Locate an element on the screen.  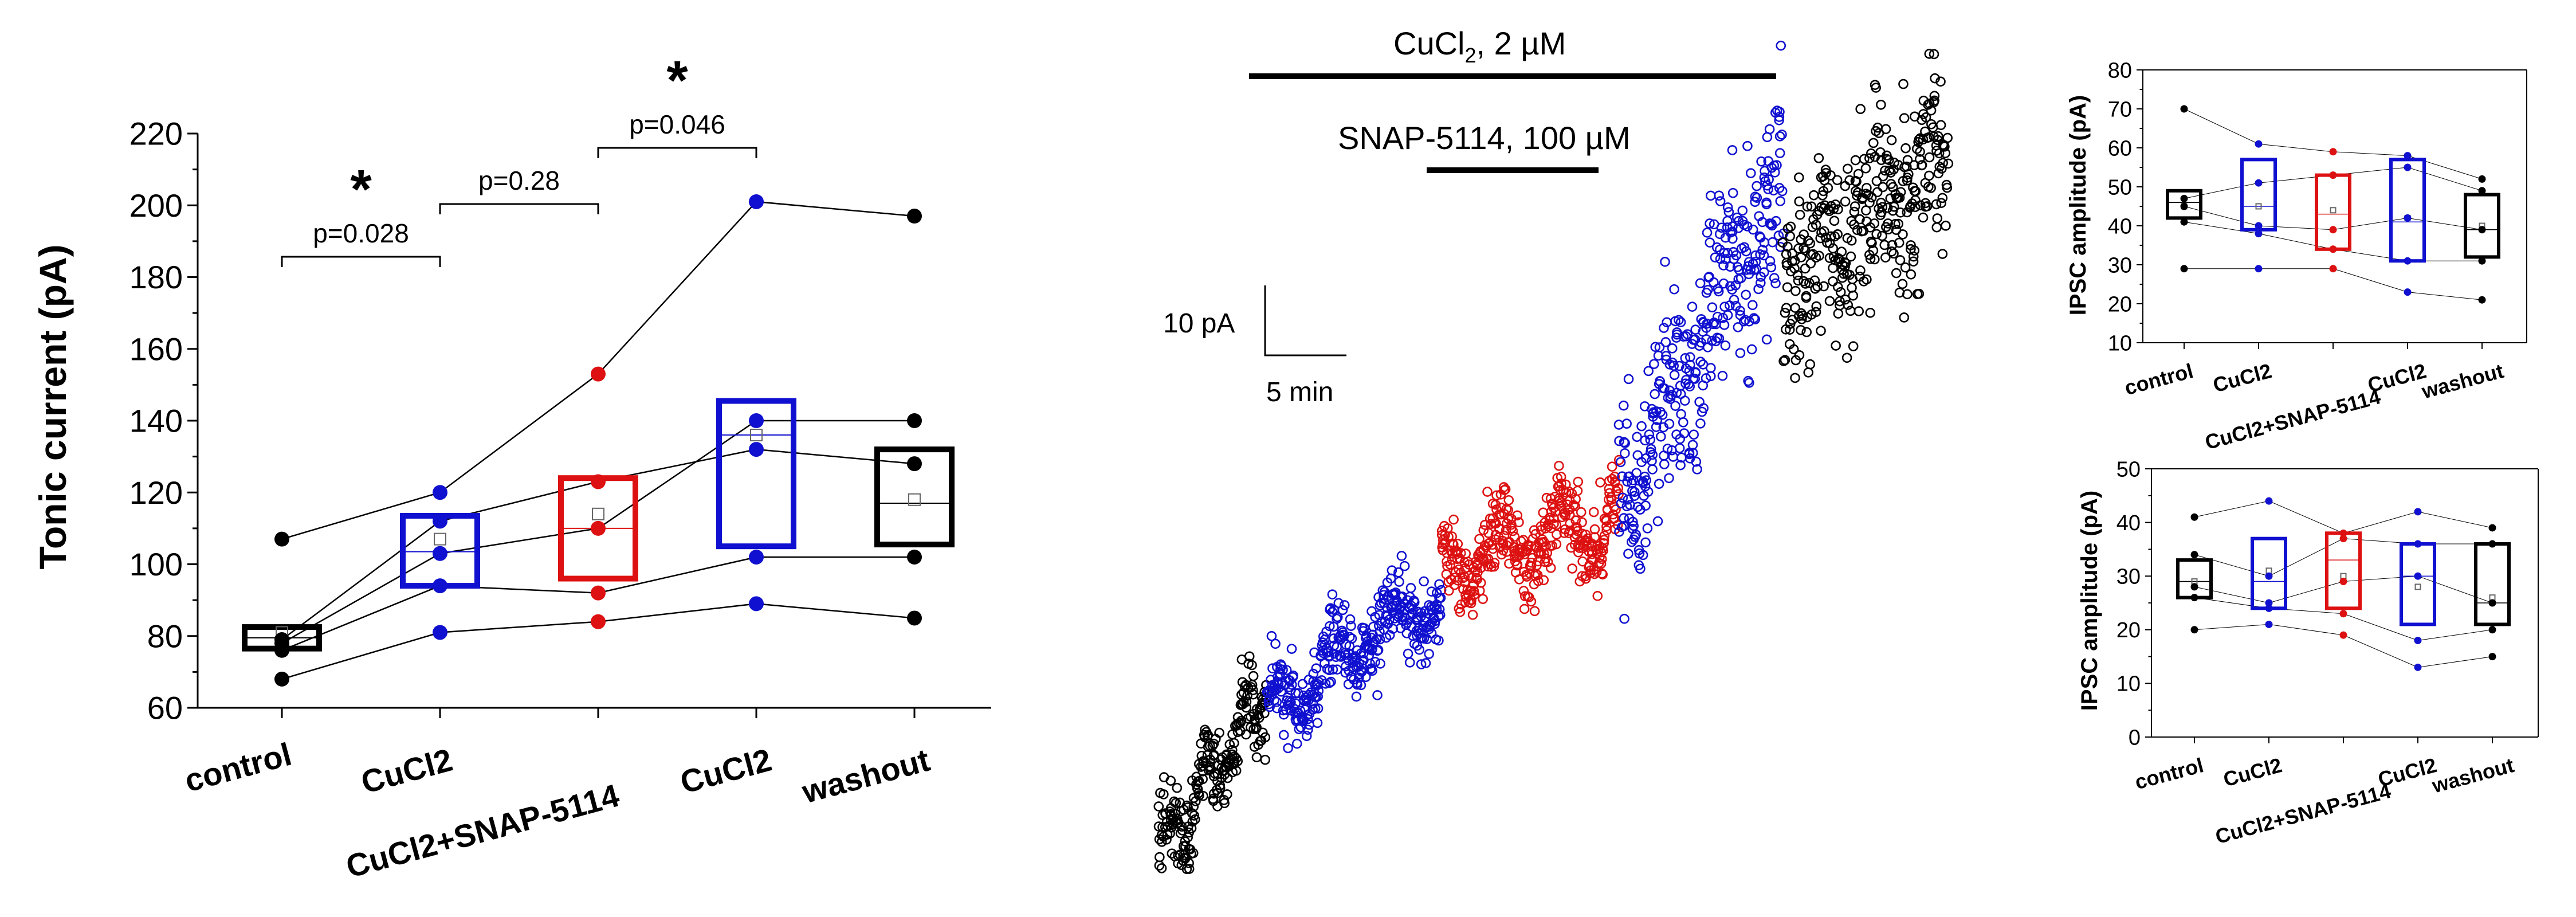
box is located at coordinates (2482, 226).